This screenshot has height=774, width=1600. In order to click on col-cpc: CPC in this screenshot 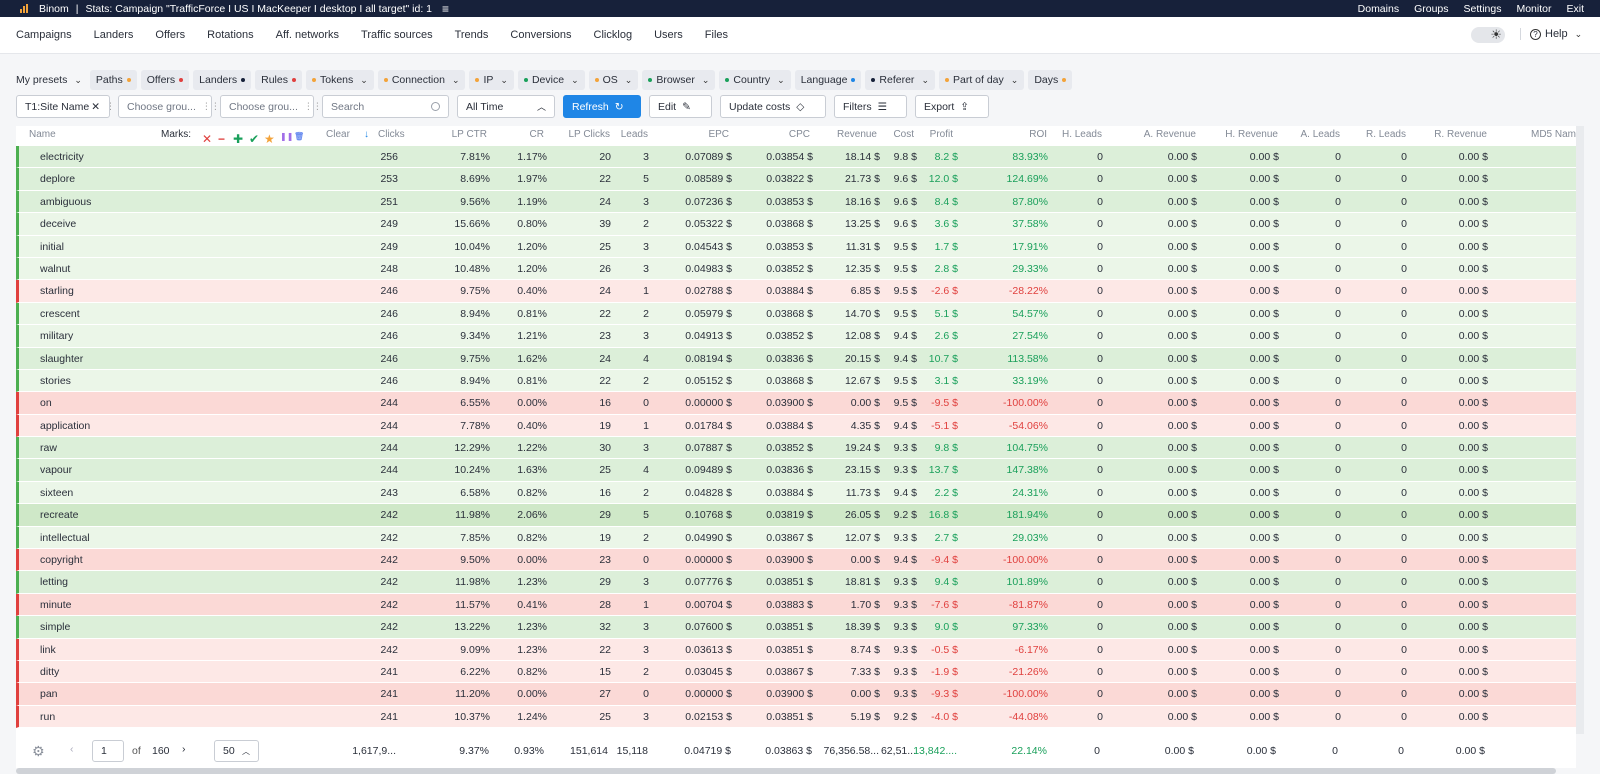, I will do `click(799, 134)`.